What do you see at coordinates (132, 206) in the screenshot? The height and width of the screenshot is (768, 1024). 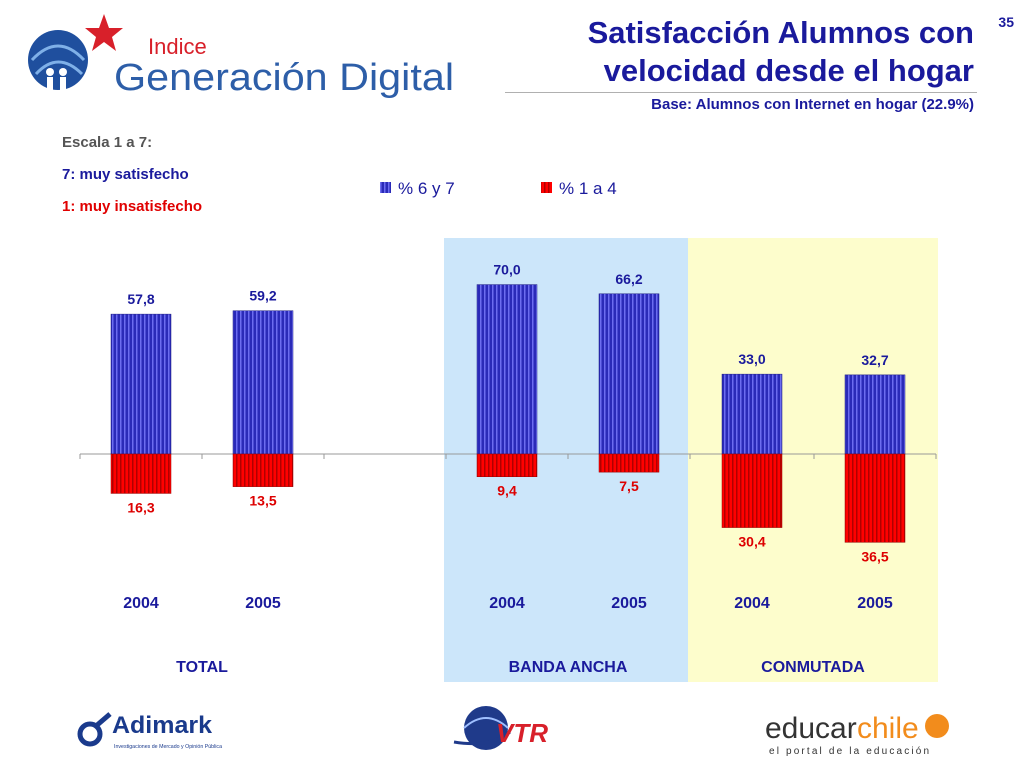 I see `scale-note-line-3: 1: muy insatisfecho` at bounding box center [132, 206].